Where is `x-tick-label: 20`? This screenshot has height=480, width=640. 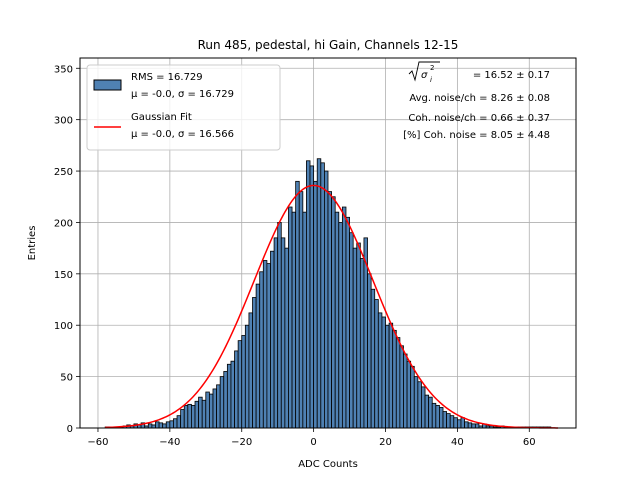 x-tick-label: 20 is located at coordinates (385, 442).